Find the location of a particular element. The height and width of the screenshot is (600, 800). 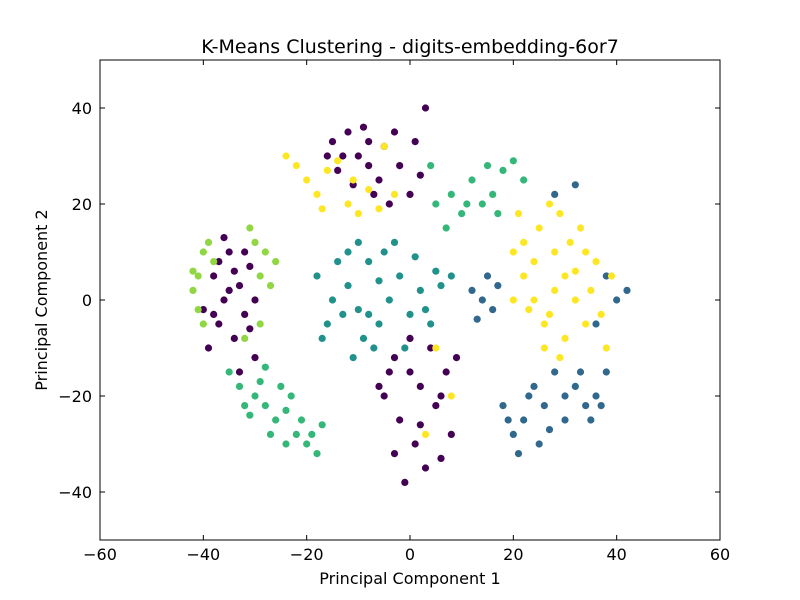

x-tick-label-6: 60 is located at coordinates (720, 554).